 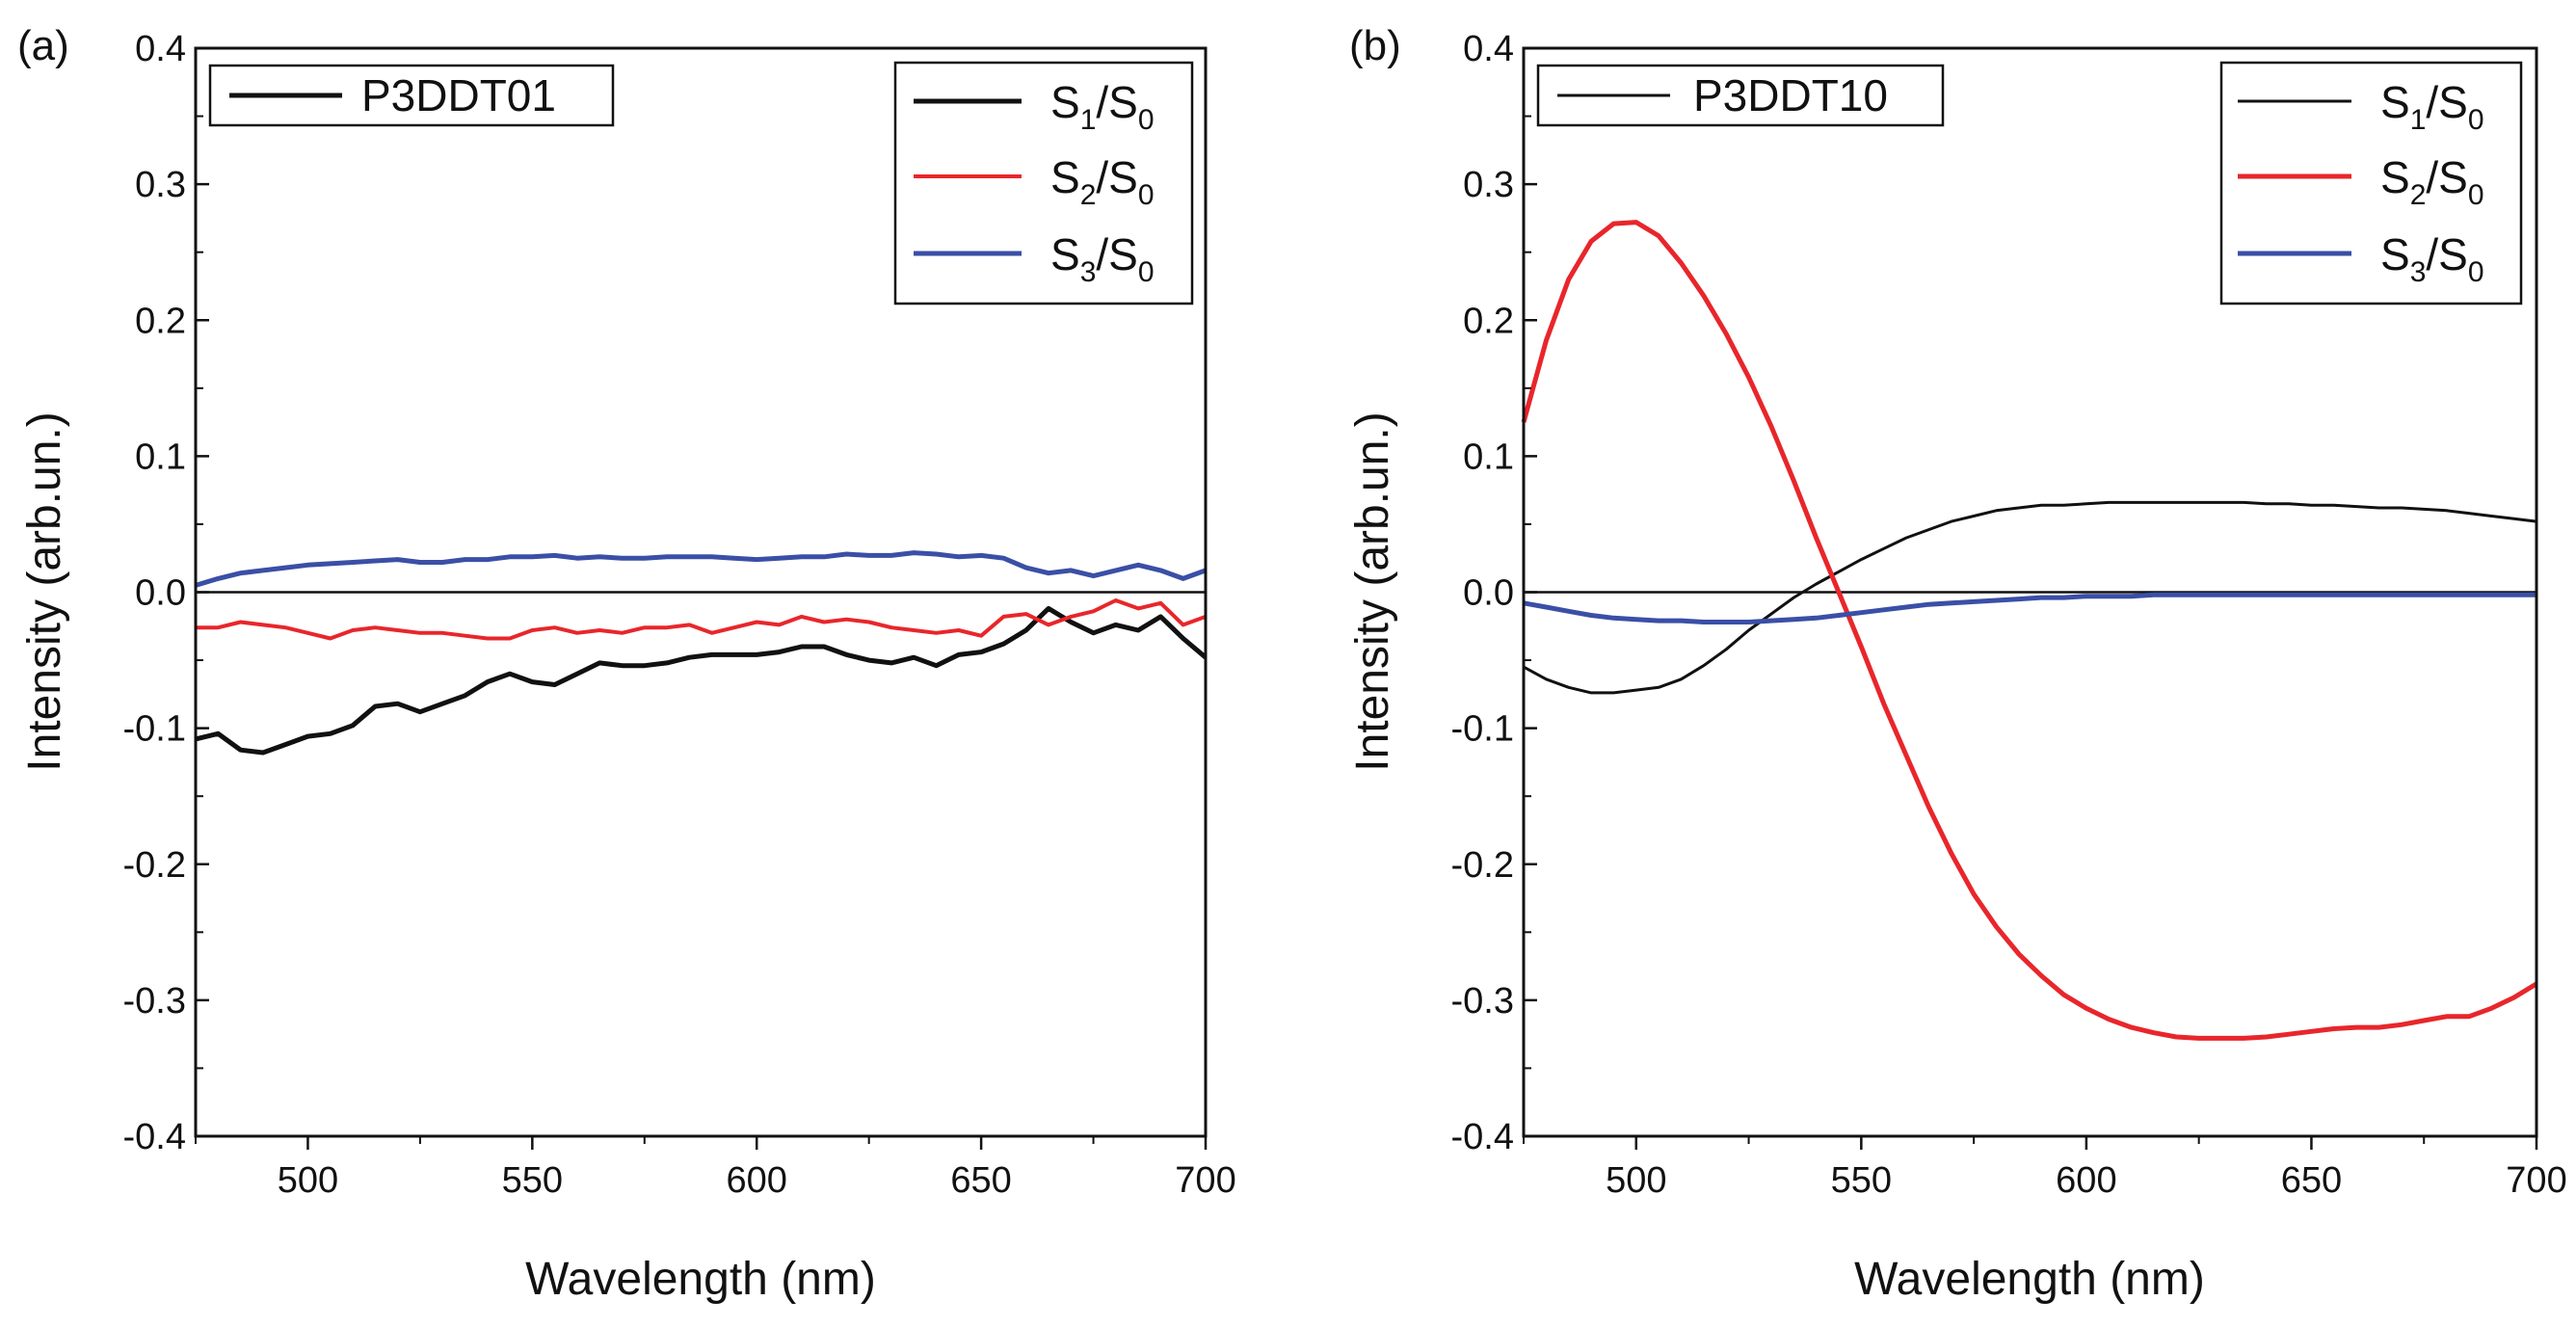 I want to click on panel-b-ytick-labels: -0.4 -0.3 -0.2 -0.1 0.0 0.1 0.2 0.3 0.4, so click(x=1482, y=593).